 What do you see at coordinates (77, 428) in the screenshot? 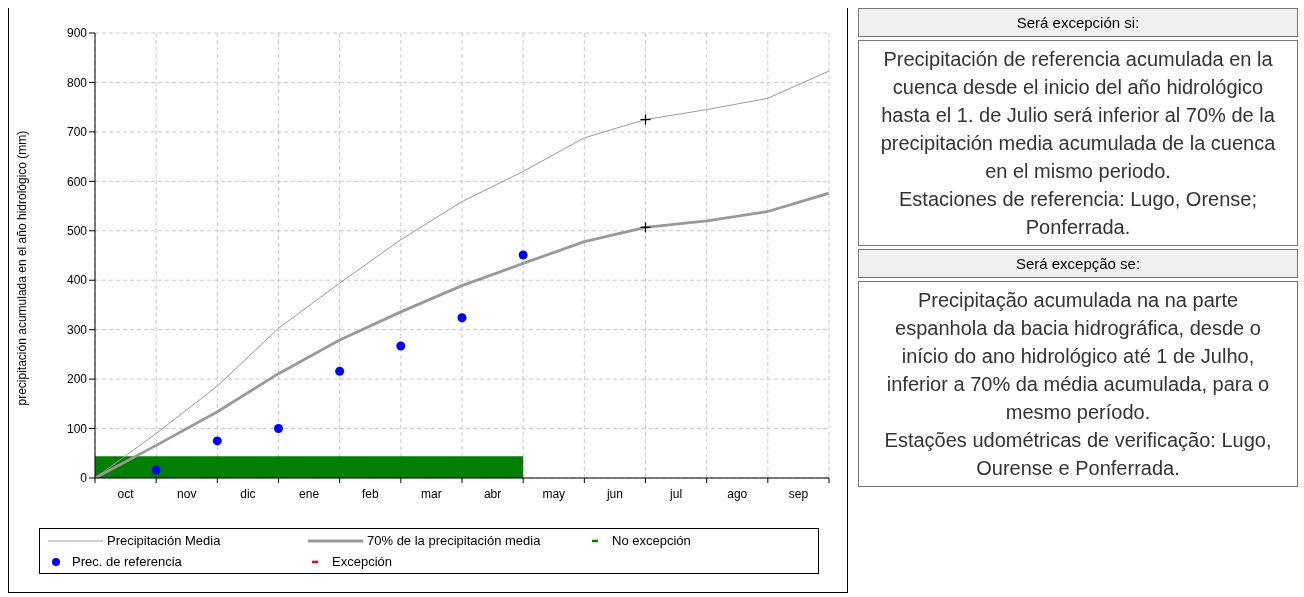
I see `y-tick-label: 100` at bounding box center [77, 428].